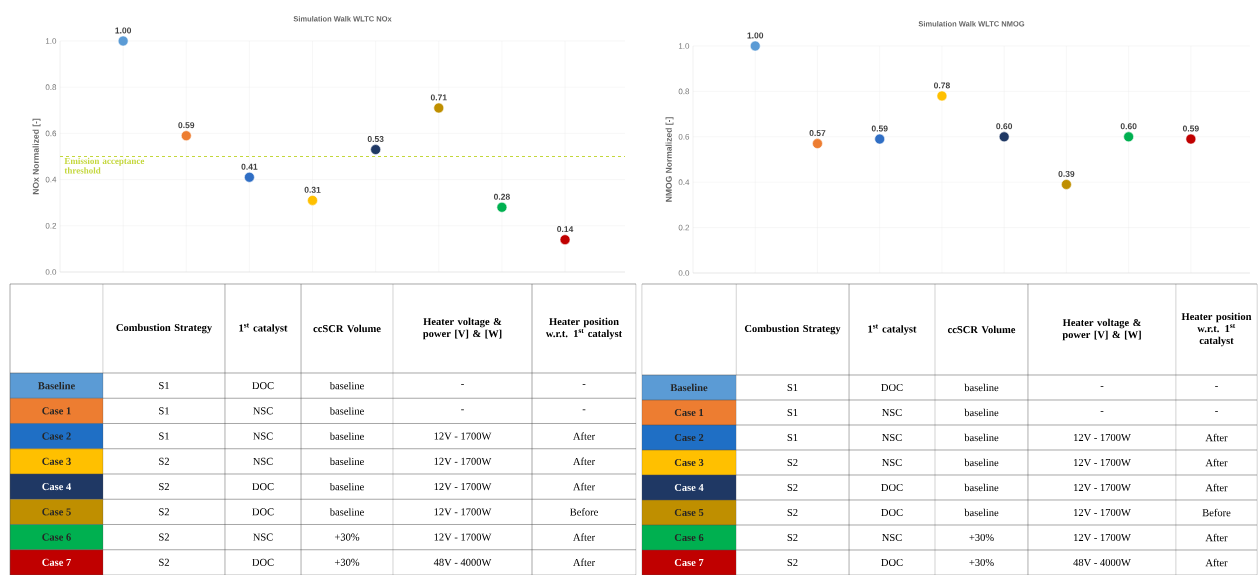  Describe the element at coordinates (36, 156) in the screenshot. I see `y-axis-title: NOx Normalized [-]` at that location.